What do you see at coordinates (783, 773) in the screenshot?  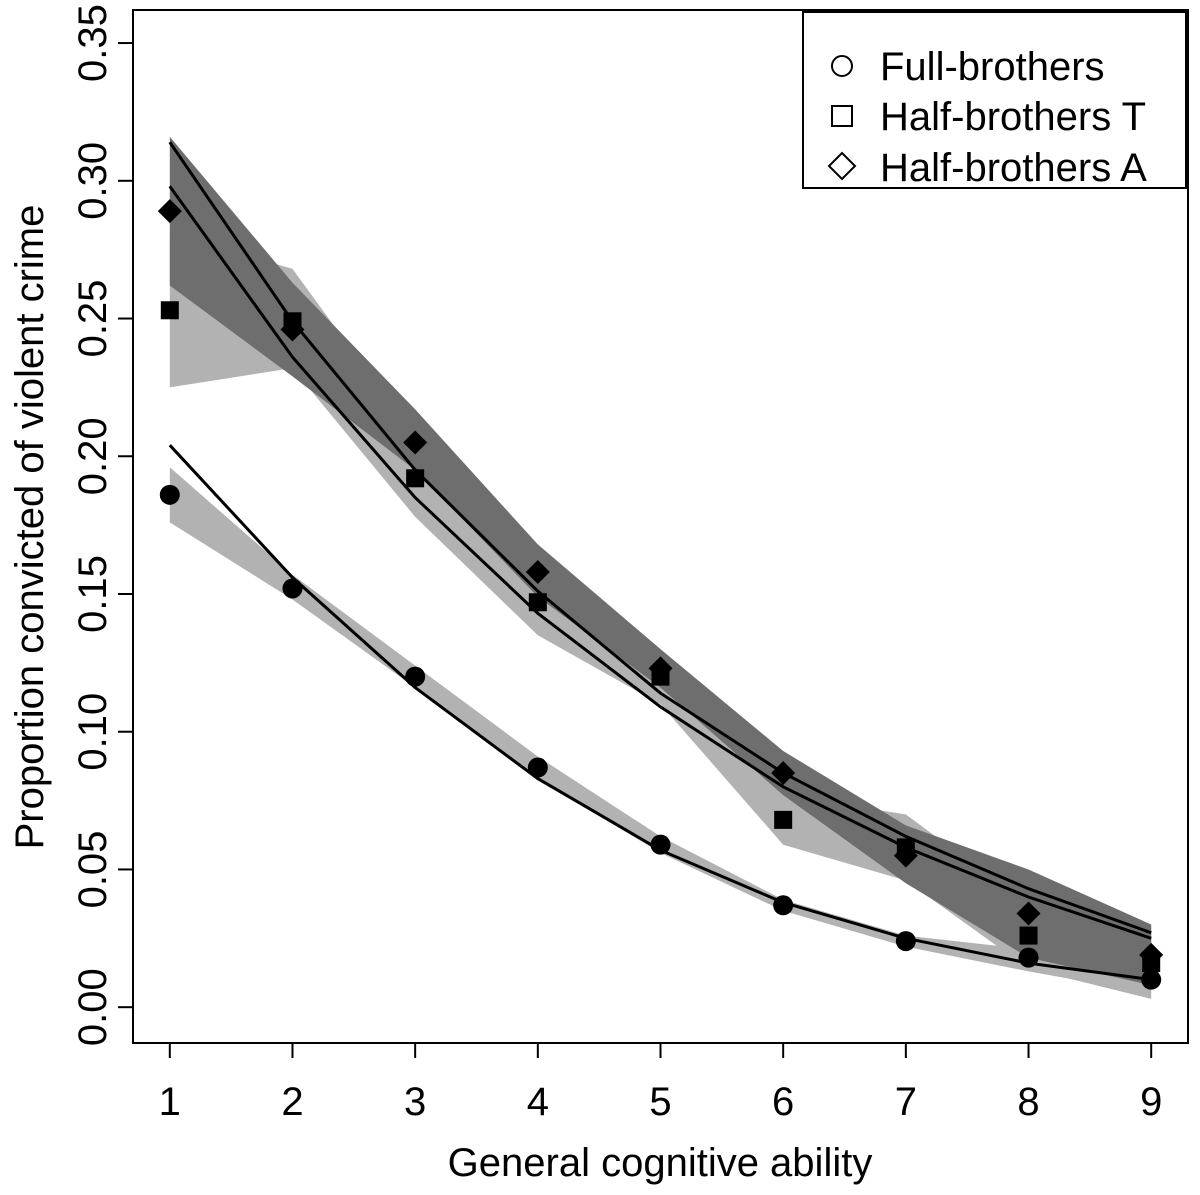 I see `point-series-2-x6` at bounding box center [783, 773].